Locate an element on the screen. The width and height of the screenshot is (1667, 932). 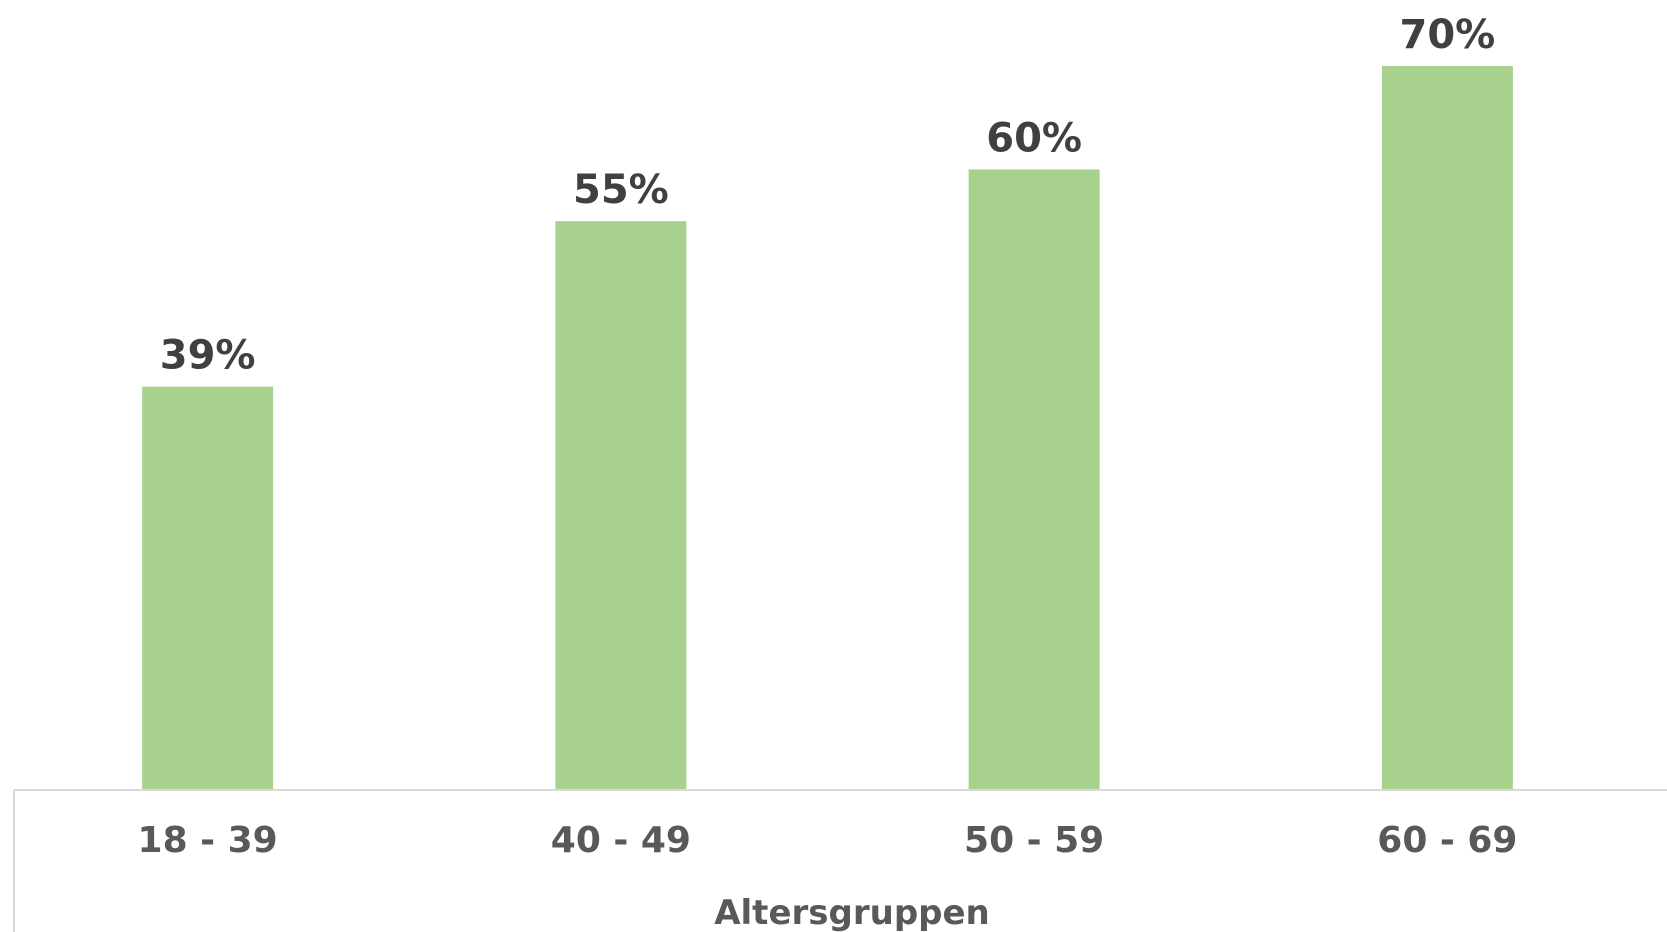
data-label-1: 39% is located at coordinates (208, 356).